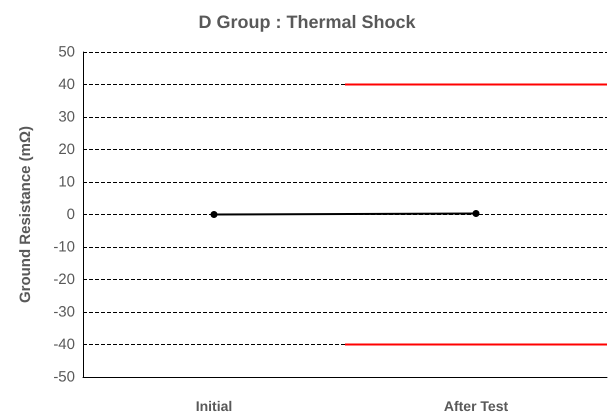  Describe the element at coordinates (66, 117) in the screenshot. I see `y-tick-label: 30` at that location.